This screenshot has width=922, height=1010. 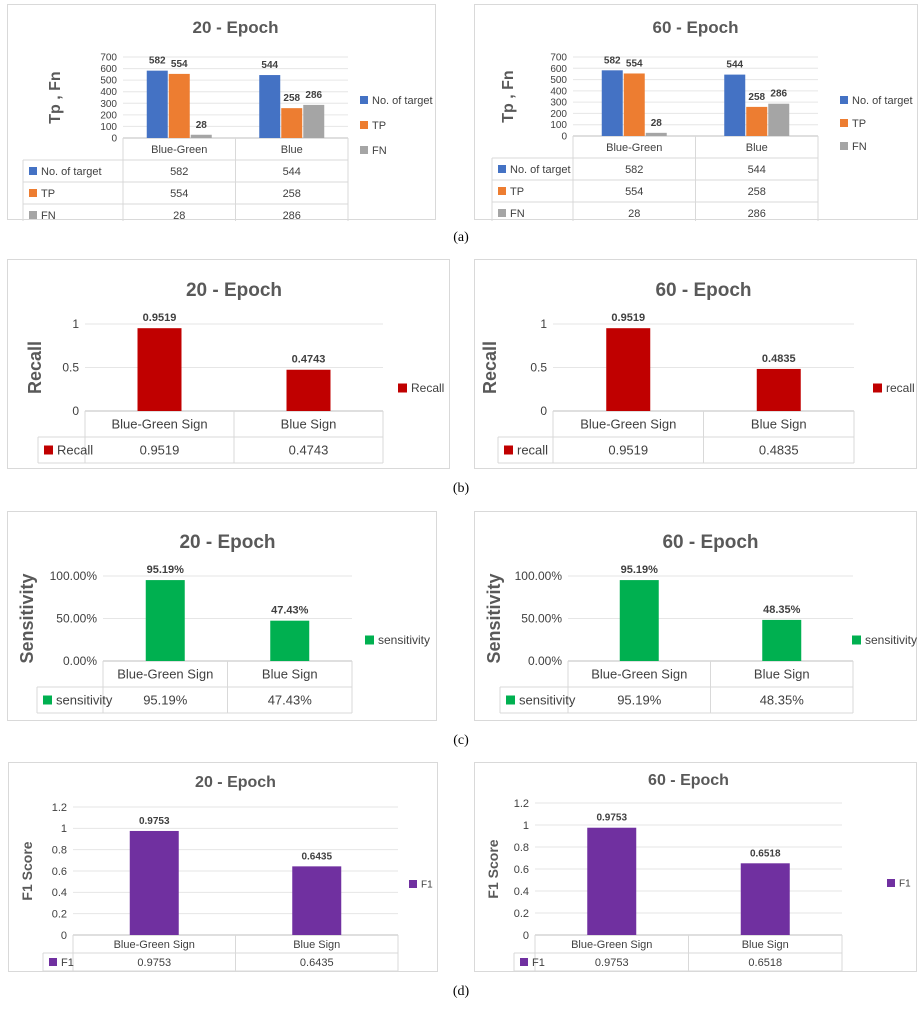 I want to click on table-series-label: Recall, so click(x=75, y=450).